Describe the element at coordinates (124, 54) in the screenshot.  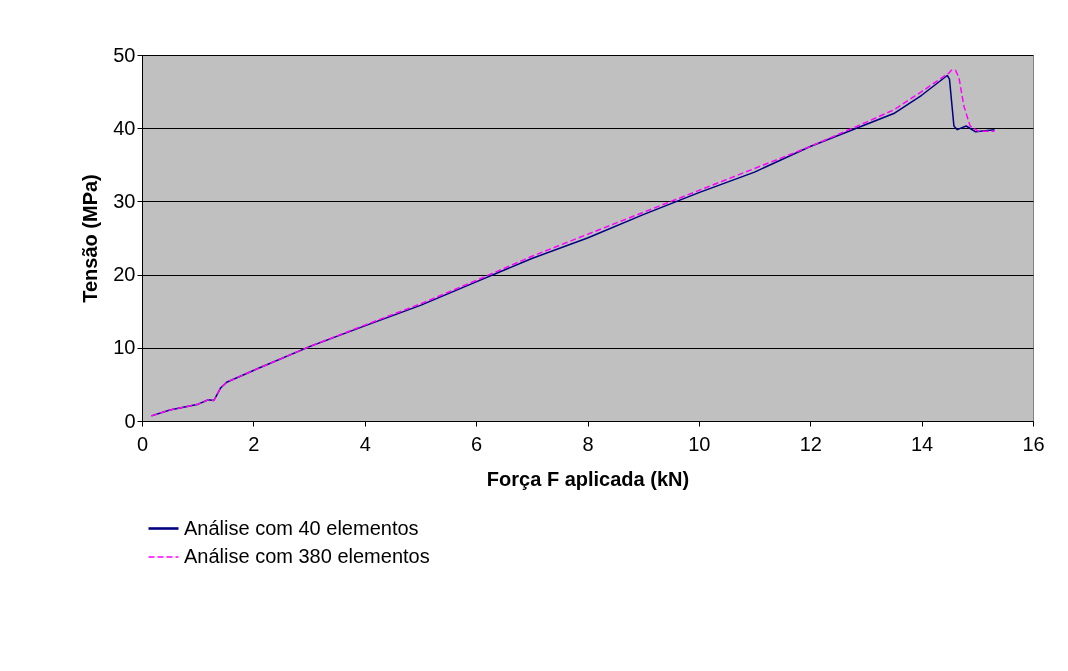
I see `y-tick-label: 50` at that location.